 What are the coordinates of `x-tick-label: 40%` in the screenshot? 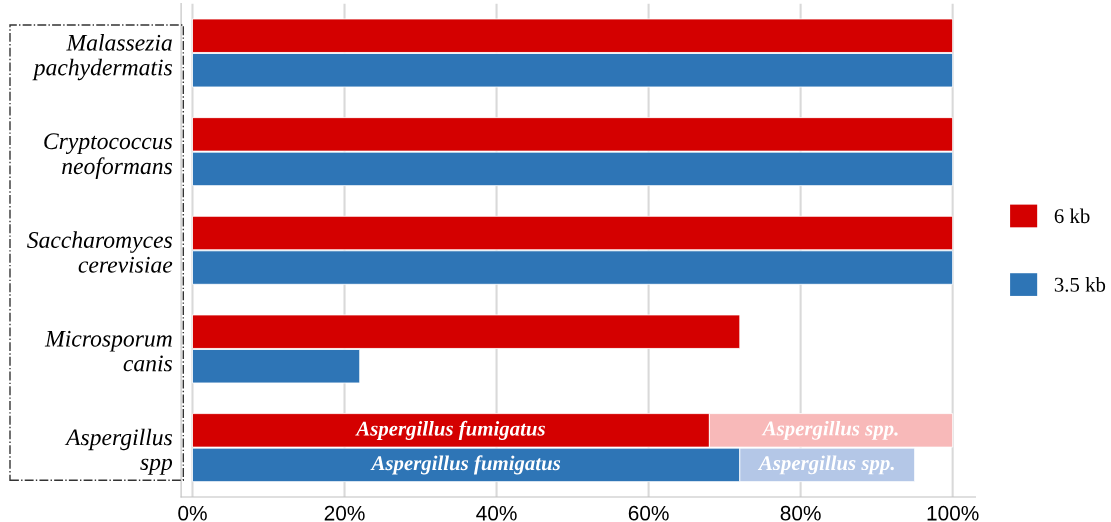 It's located at (496, 513).